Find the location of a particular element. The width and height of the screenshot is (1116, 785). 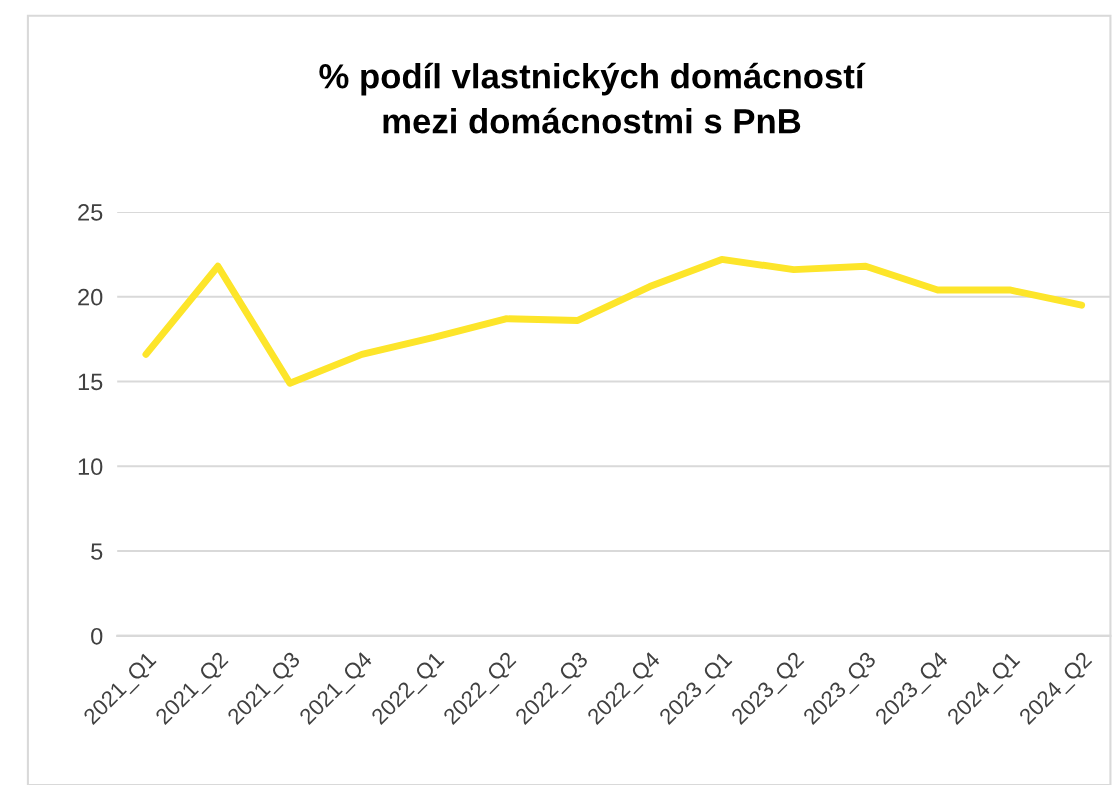

y-tick-label: 10 is located at coordinates (90, 467).